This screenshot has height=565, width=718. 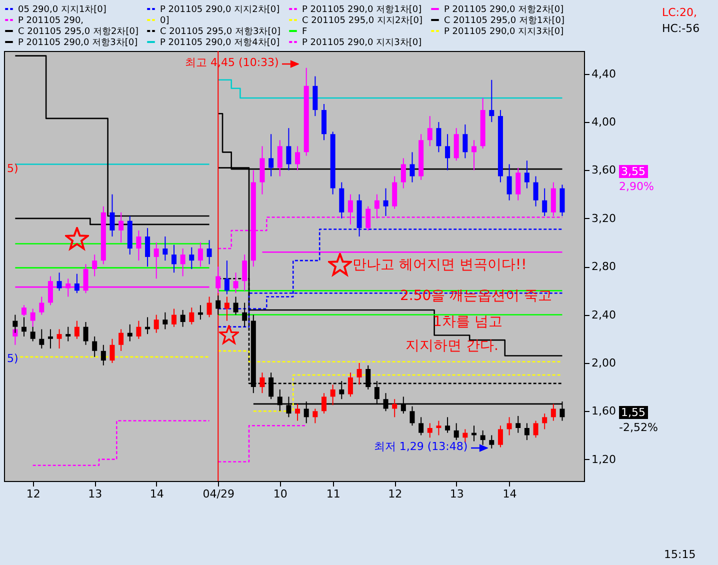 I want to click on x-tick-label: 04/29, so click(x=218, y=494).